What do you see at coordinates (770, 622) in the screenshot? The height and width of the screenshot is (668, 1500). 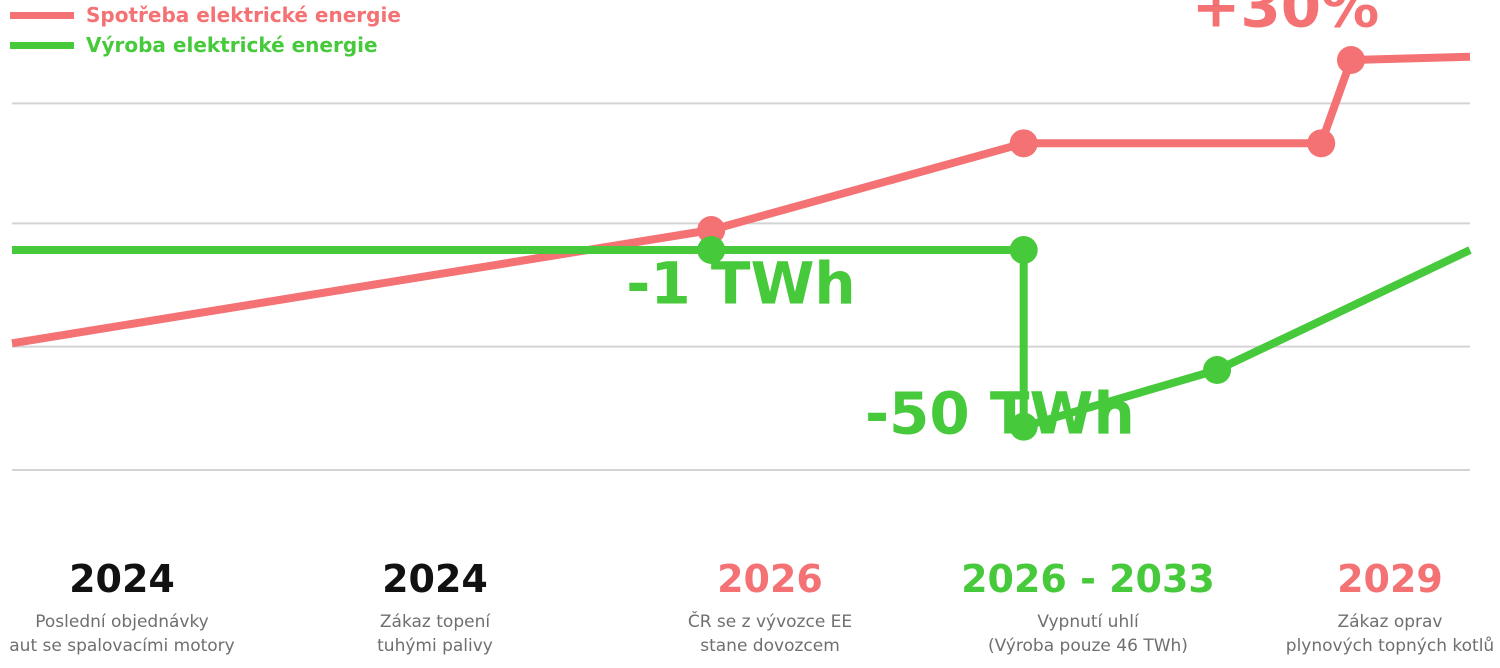 I see `milestone-desc-line: ČR se z vývozce EE` at bounding box center [770, 622].